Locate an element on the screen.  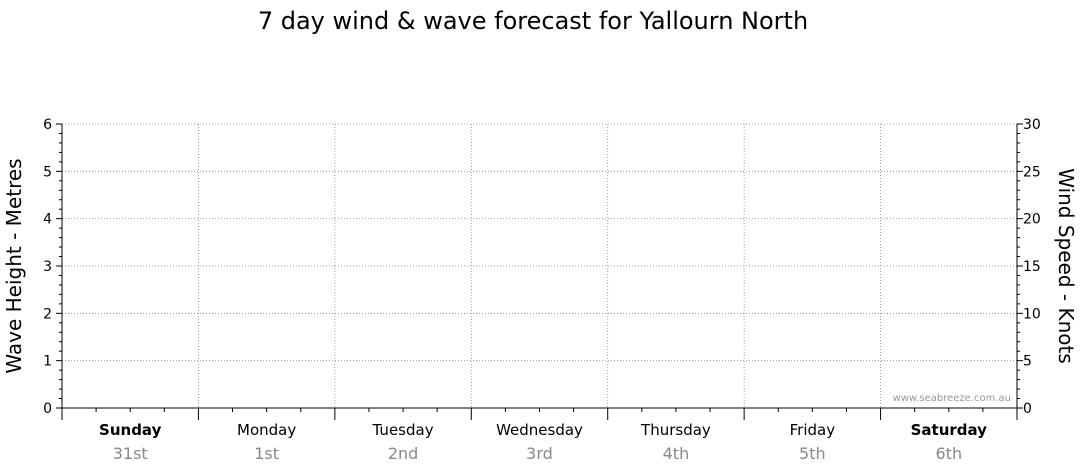
left-tick-label: 6 is located at coordinates (47, 125).